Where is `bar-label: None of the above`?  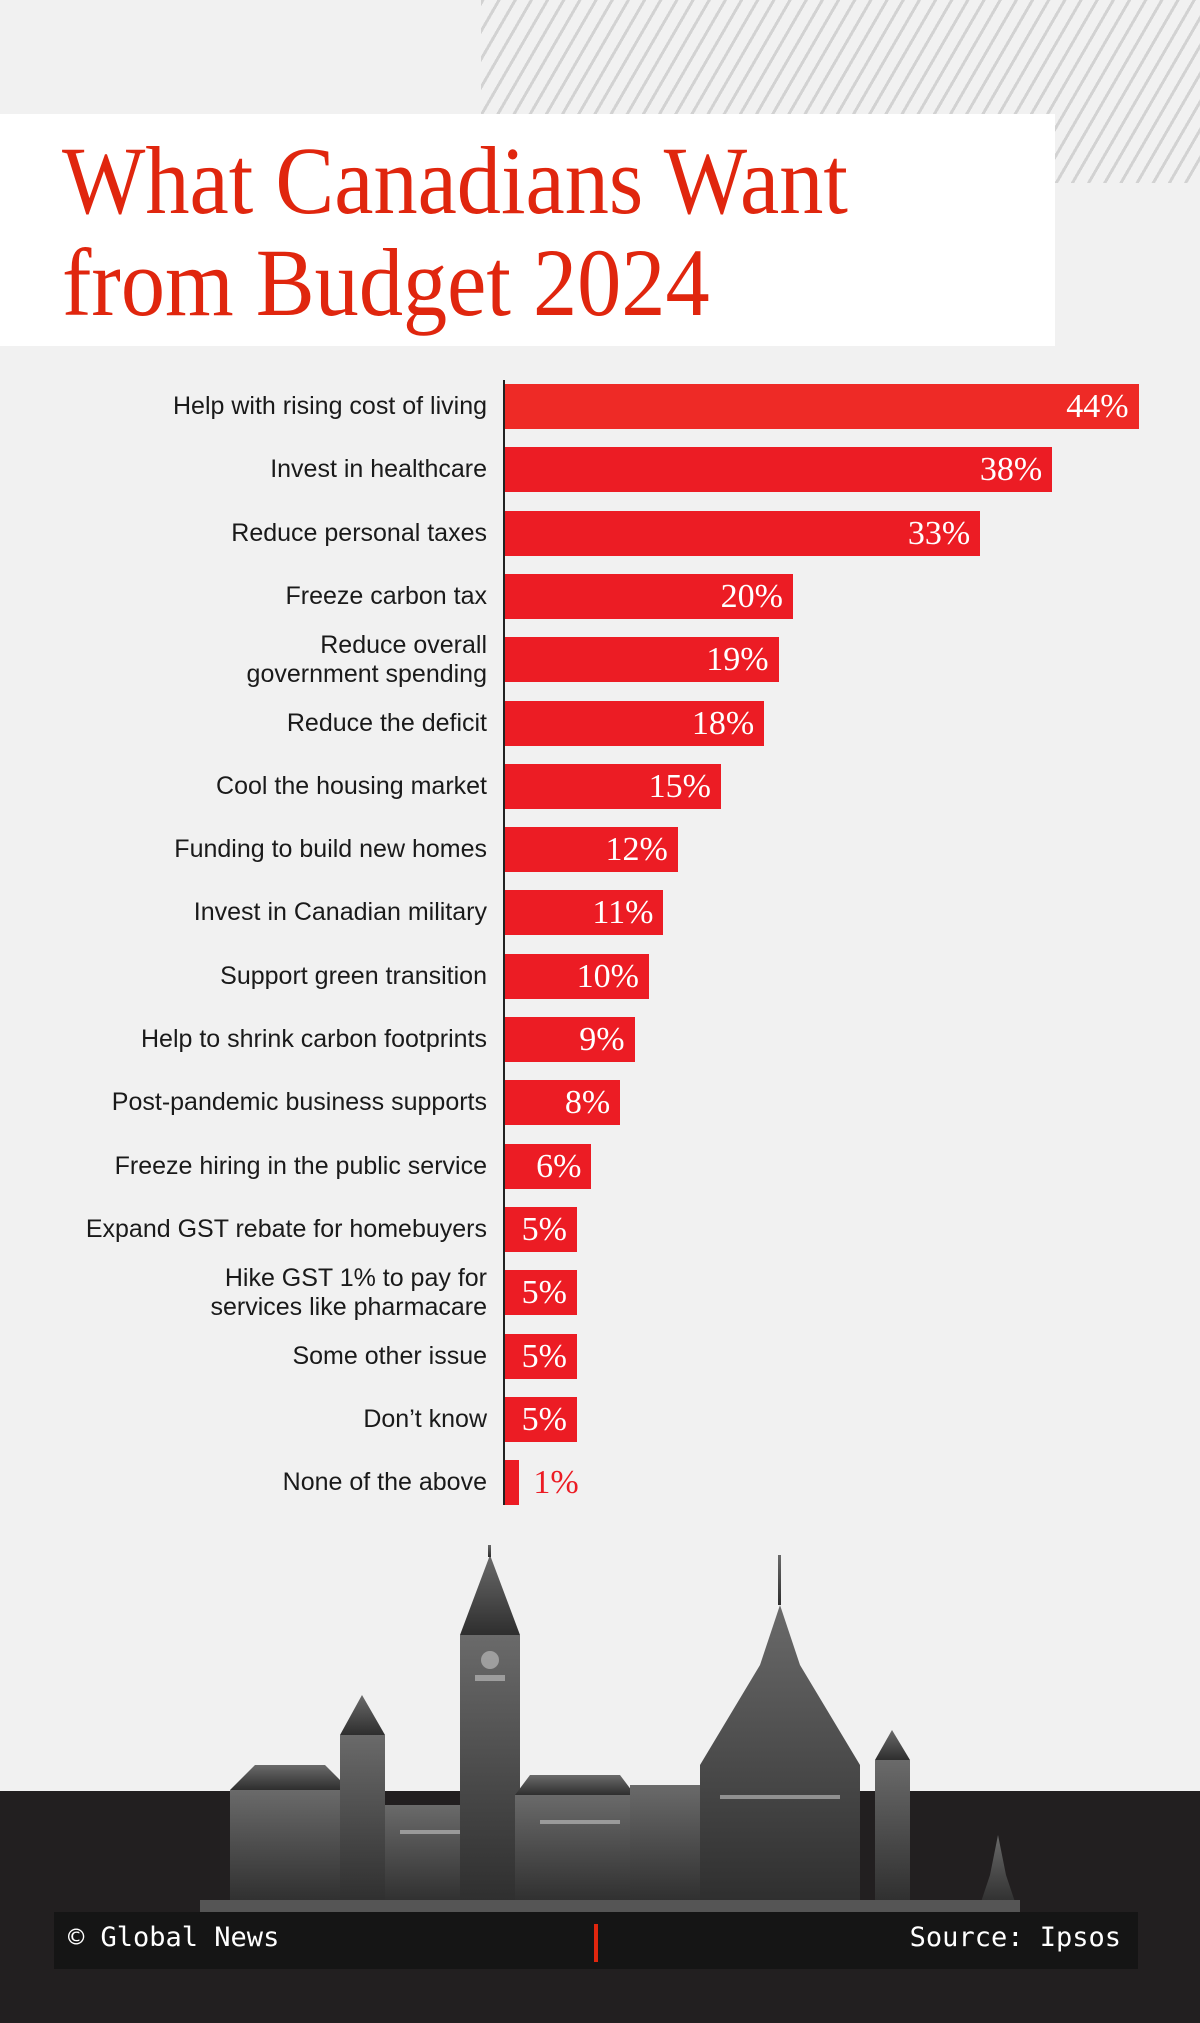 bar-label: None of the above is located at coordinates (384, 1482).